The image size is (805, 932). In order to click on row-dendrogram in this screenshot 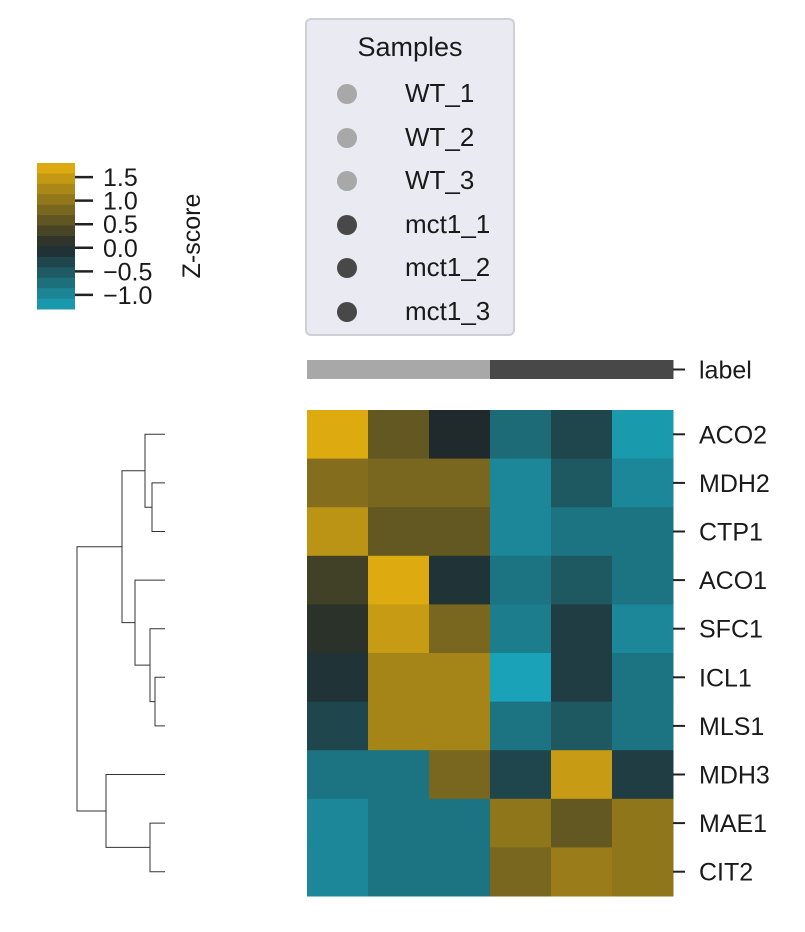, I will do `click(120, 653)`.